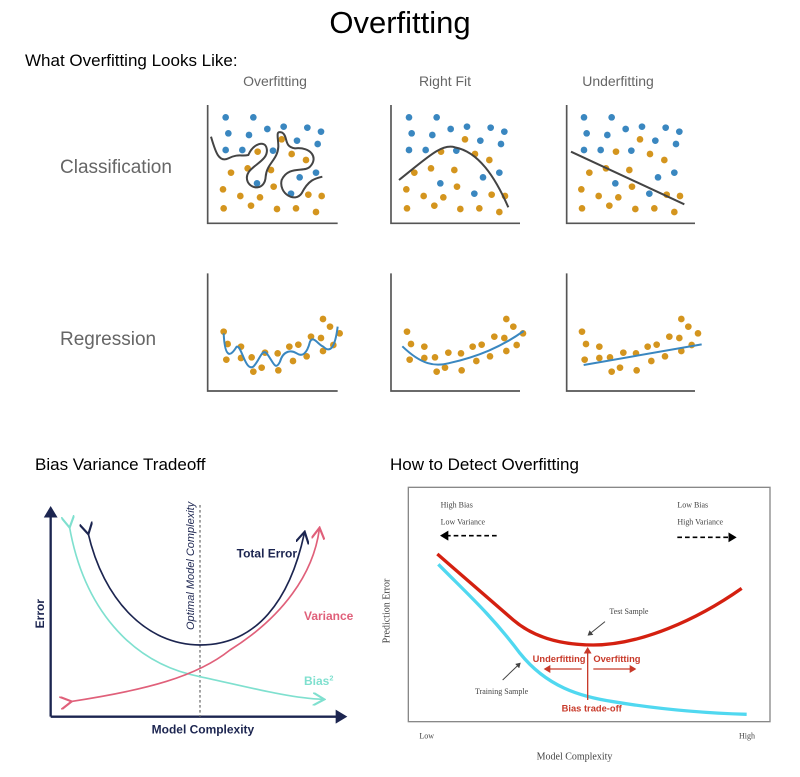 The image size is (800, 777). What do you see at coordinates (267, 554) in the screenshot?
I see `total-error-label: Total Error` at bounding box center [267, 554].